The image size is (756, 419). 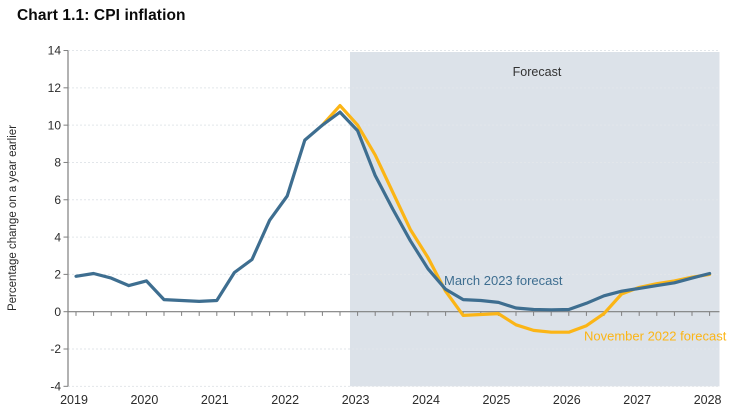 I want to click on y-tick-label: -4, so click(x=55, y=387).